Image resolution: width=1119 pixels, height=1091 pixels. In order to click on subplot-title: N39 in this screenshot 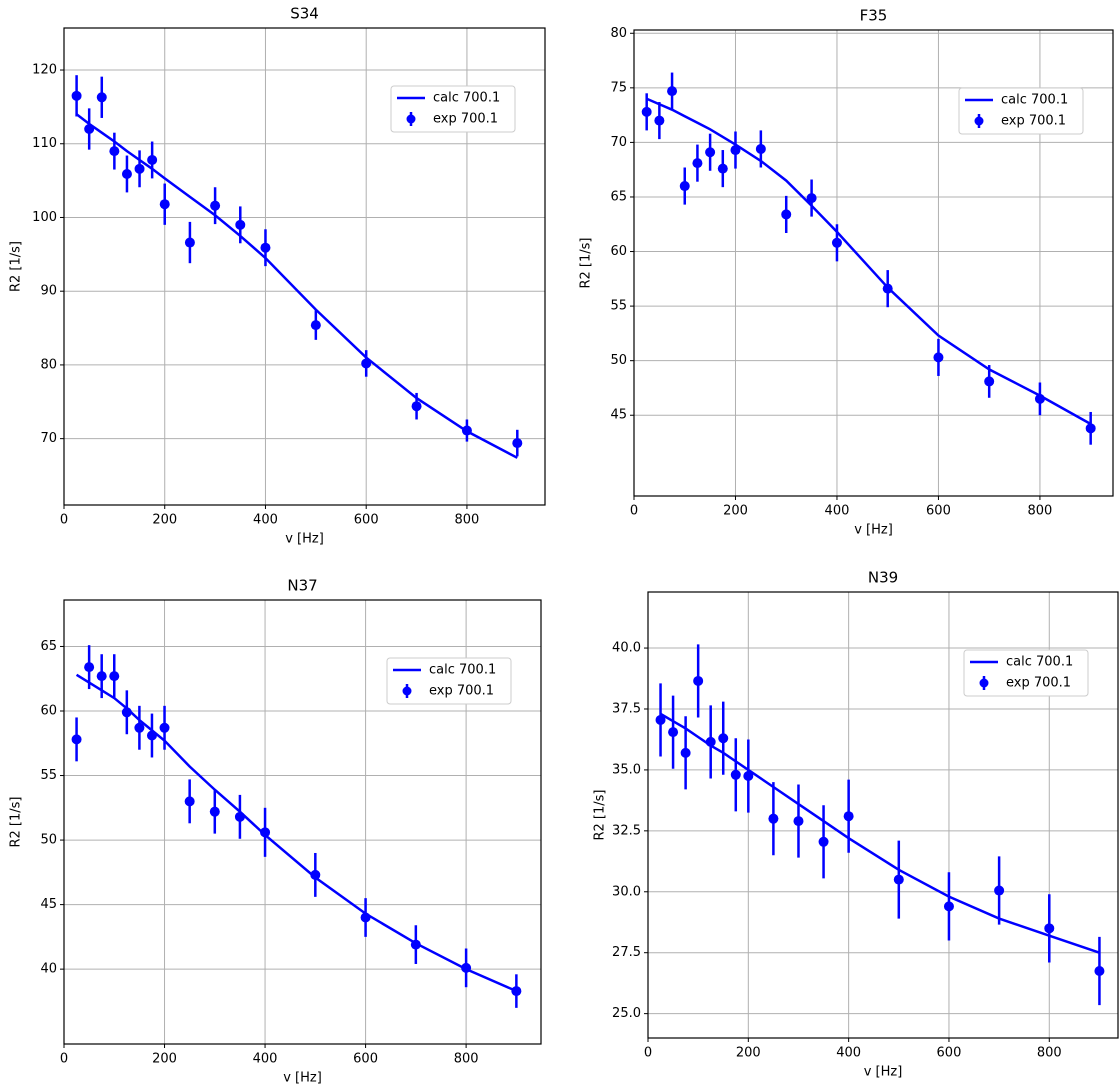, I will do `click(883, 578)`.